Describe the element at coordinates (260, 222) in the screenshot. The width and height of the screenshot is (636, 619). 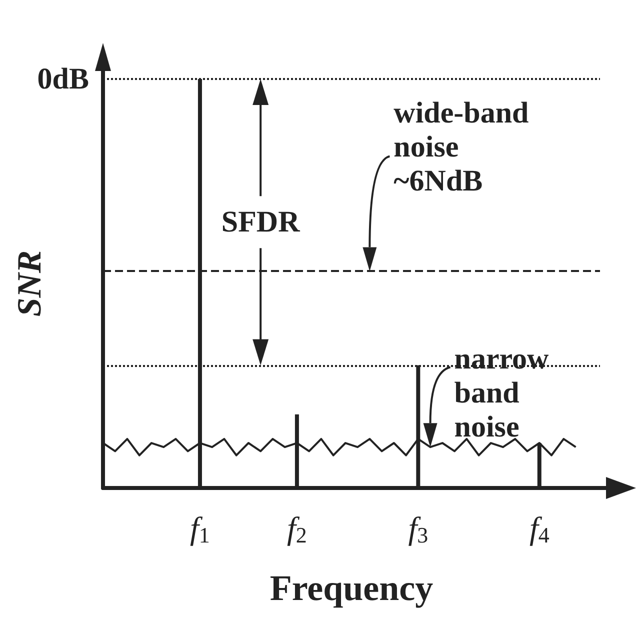
I see `annotation: SFDR` at that location.